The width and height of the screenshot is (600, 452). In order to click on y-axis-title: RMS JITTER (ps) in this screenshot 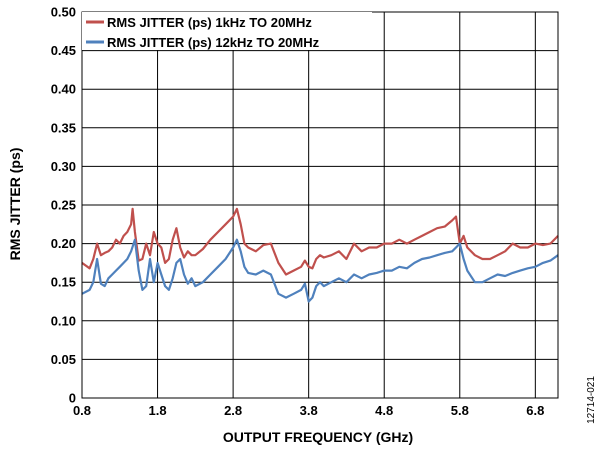, I will do `click(15, 204)`.